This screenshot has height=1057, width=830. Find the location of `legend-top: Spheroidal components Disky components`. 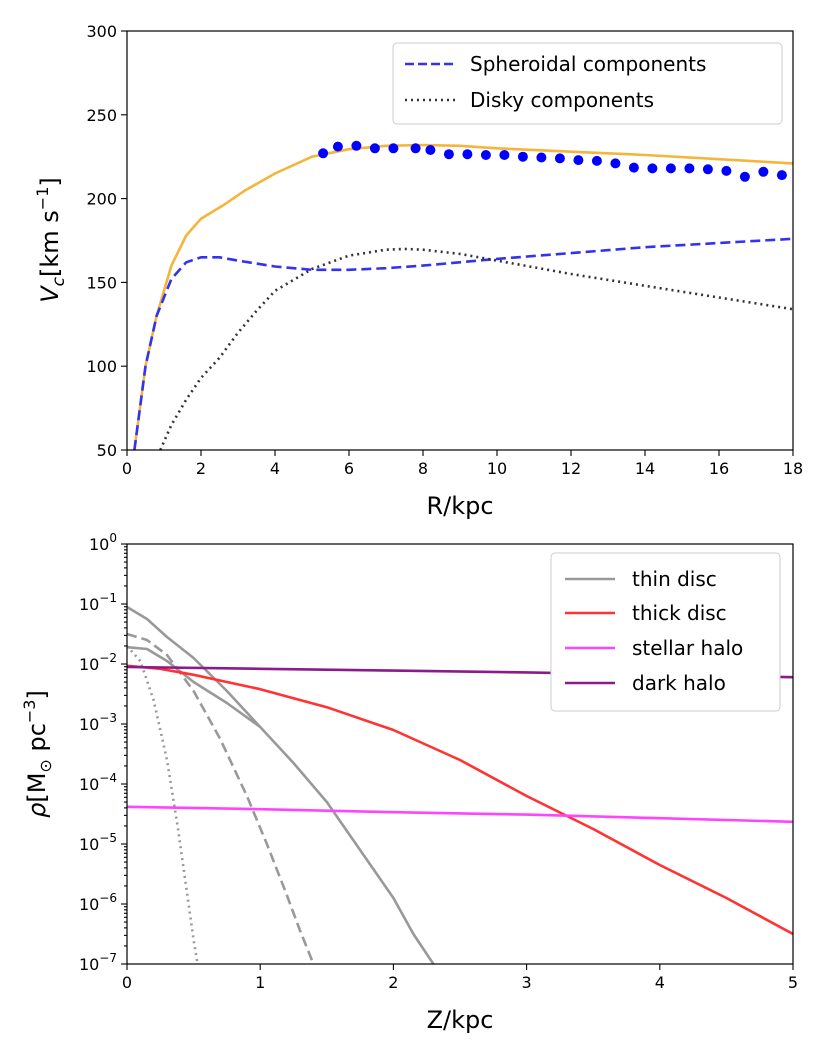

legend-top: Spheroidal components Disky components is located at coordinates (587, 83).